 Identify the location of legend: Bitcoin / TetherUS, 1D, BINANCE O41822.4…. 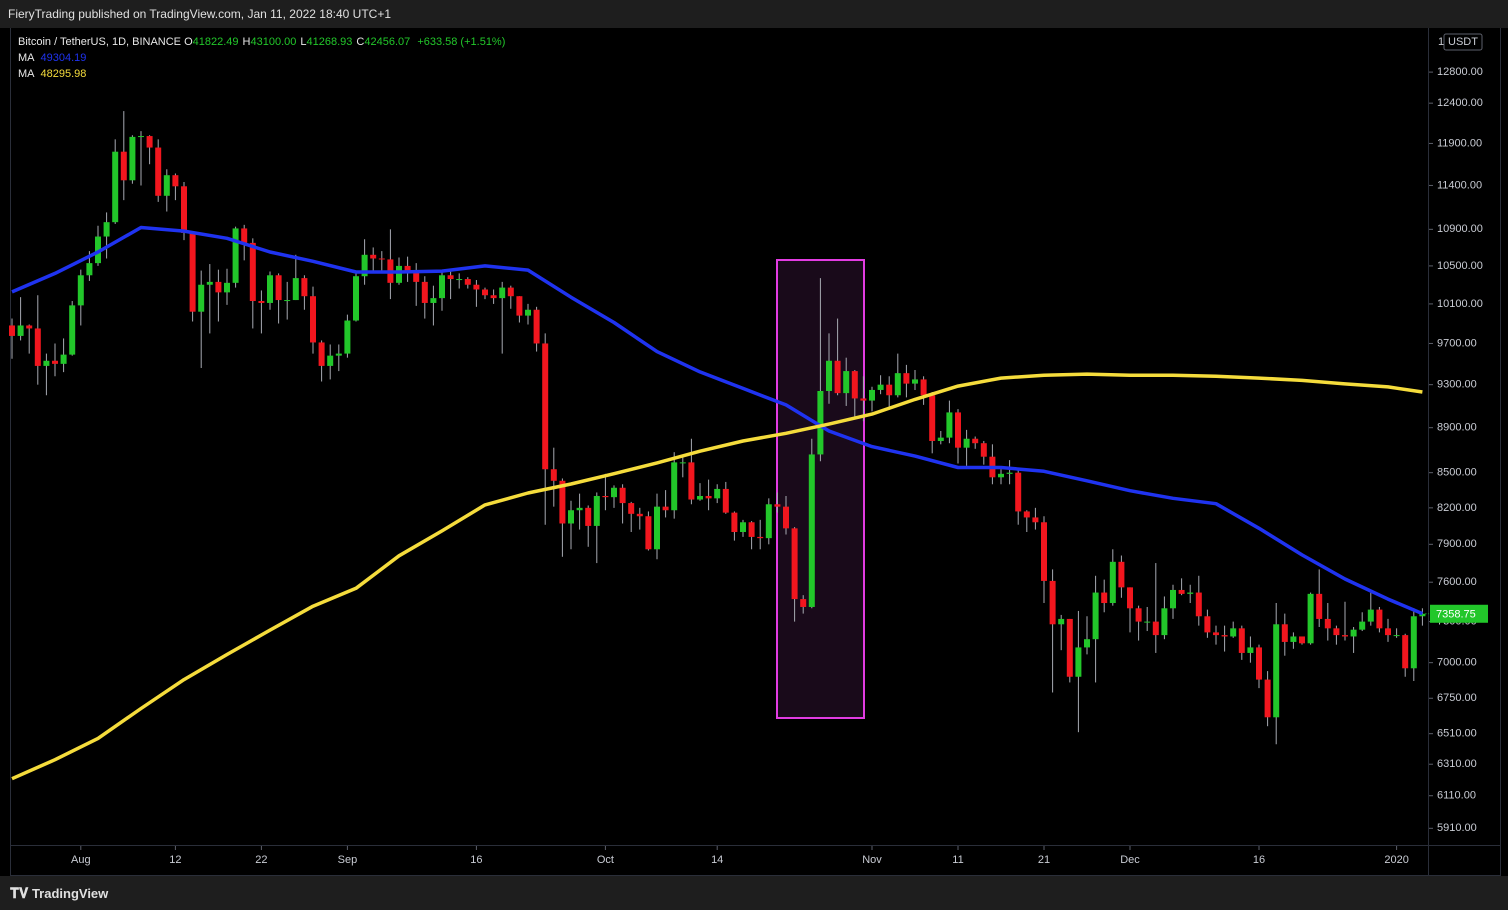
(261, 58).